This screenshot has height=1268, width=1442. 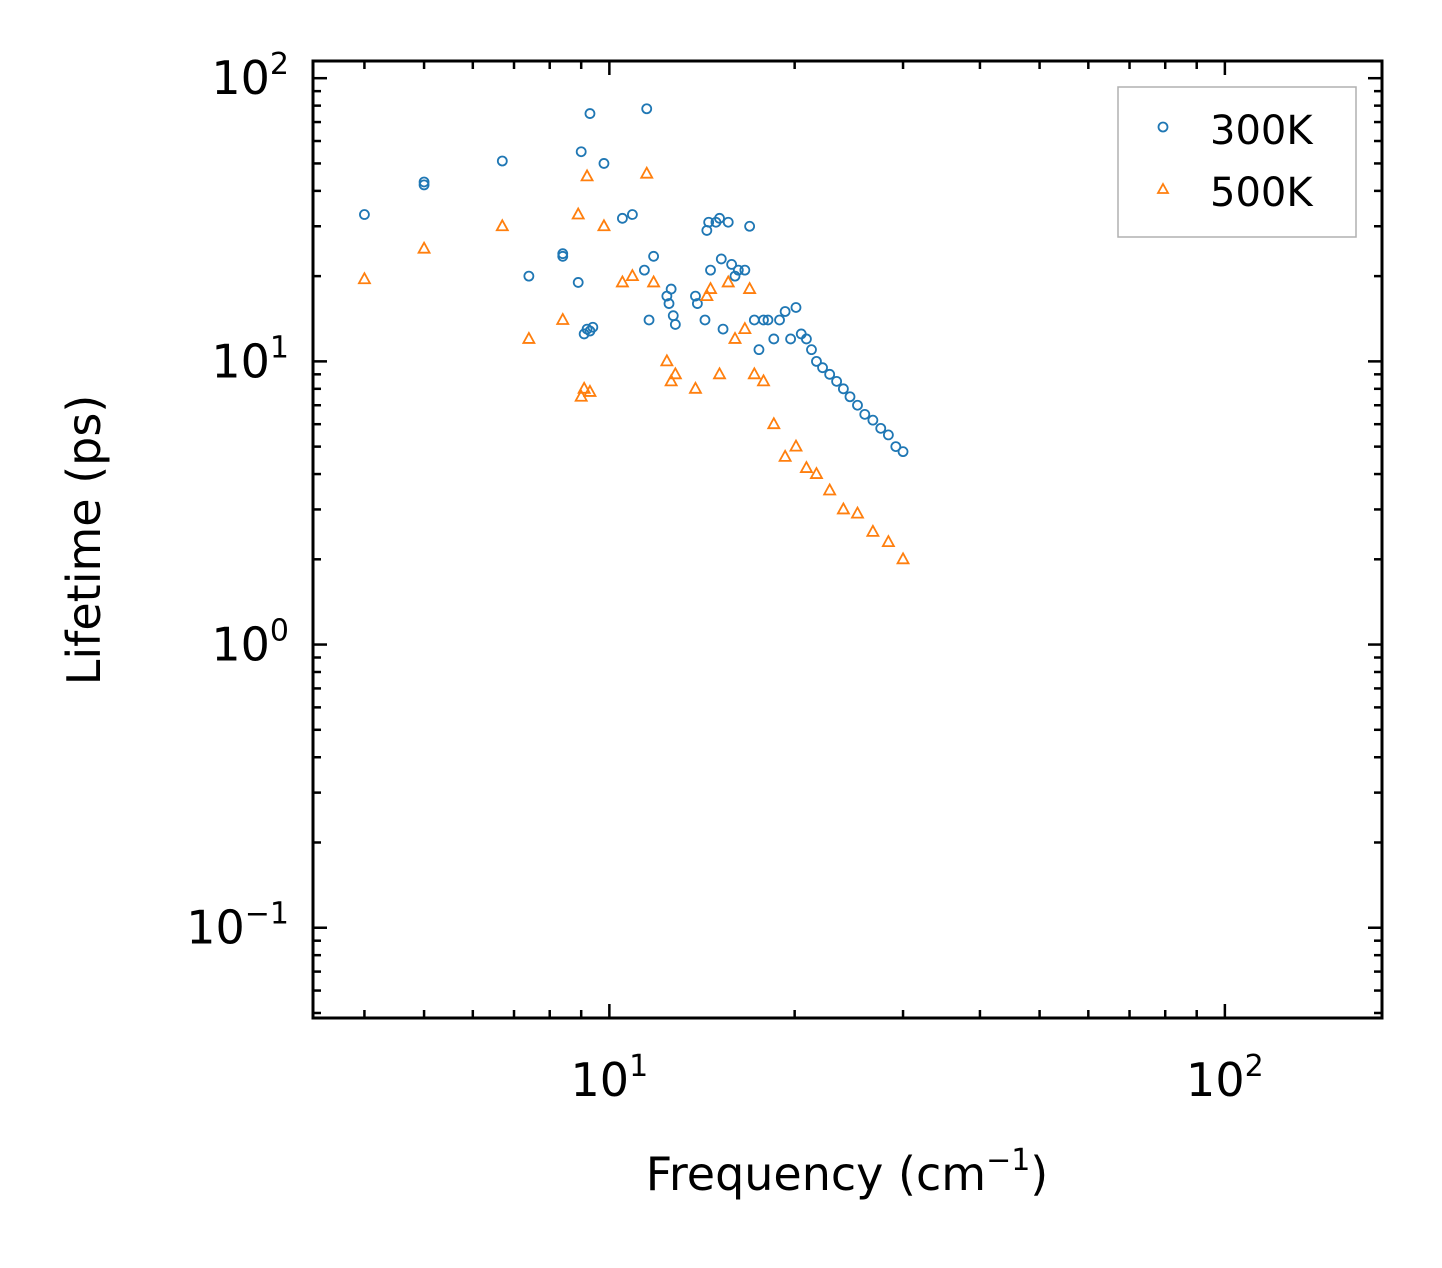 What do you see at coordinates (237, 926) in the screenshot?
I see `y-tick-label: 10⁻¹` at bounding box center [237, 926].